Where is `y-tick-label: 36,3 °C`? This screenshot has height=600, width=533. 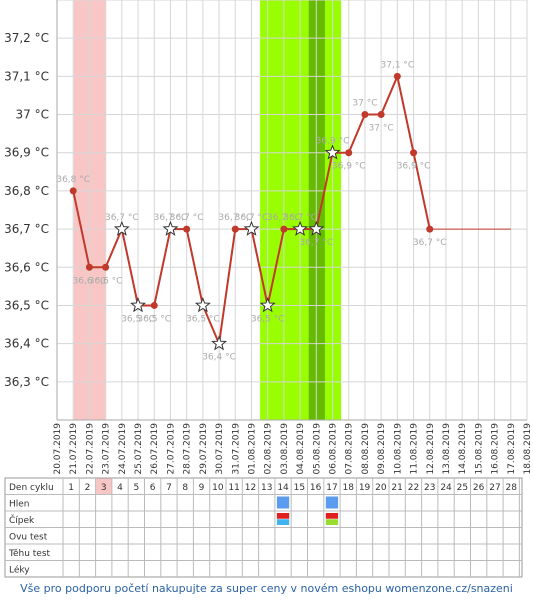
y-tick-label: 36,3 °C is located at coordinates (26, 382).